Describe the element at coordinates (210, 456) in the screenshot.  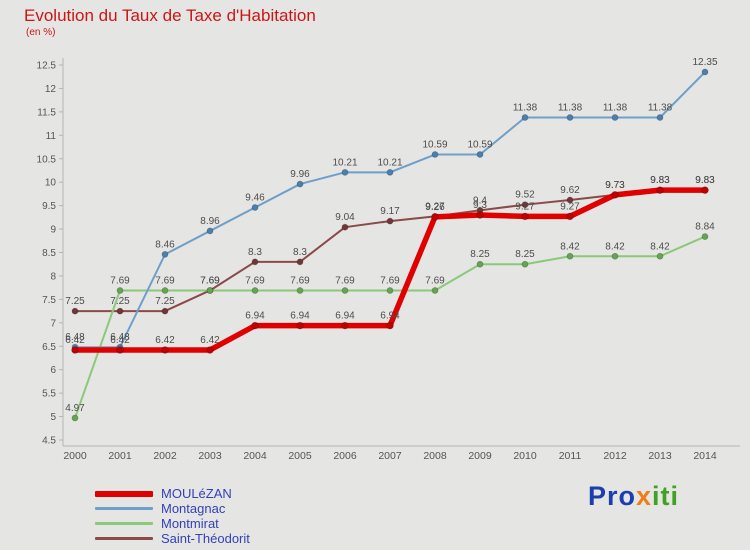
I see `x-tick-label: 2003` at that location.